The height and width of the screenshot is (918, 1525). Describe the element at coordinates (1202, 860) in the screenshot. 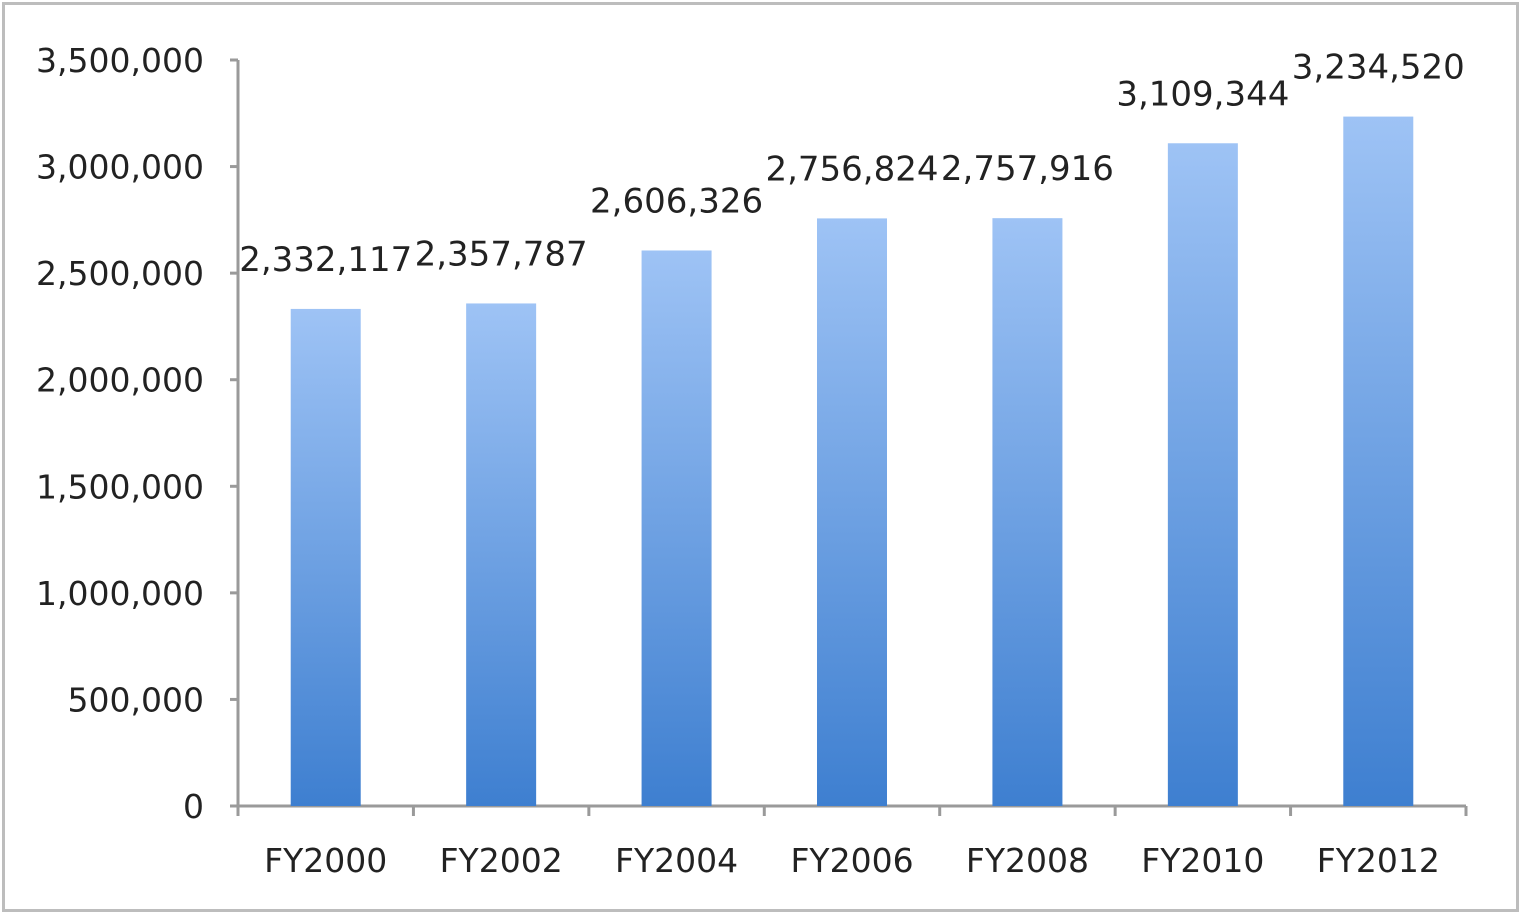

I see `x-tick-label: FY2010` at that location.